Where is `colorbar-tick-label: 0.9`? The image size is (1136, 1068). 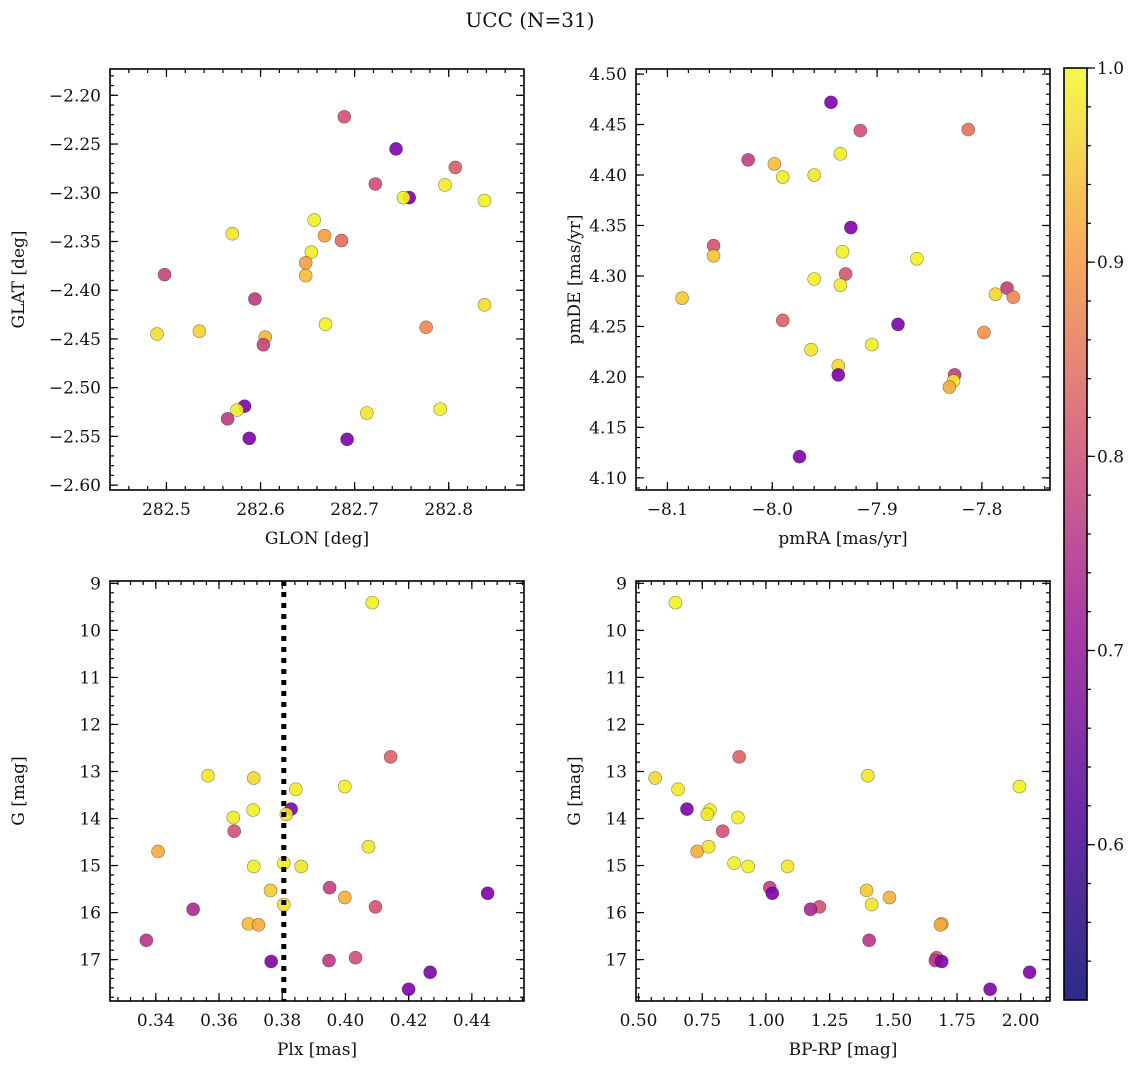
colorbar-tick-label: 0.9 is located at coordinates (1110, 263).